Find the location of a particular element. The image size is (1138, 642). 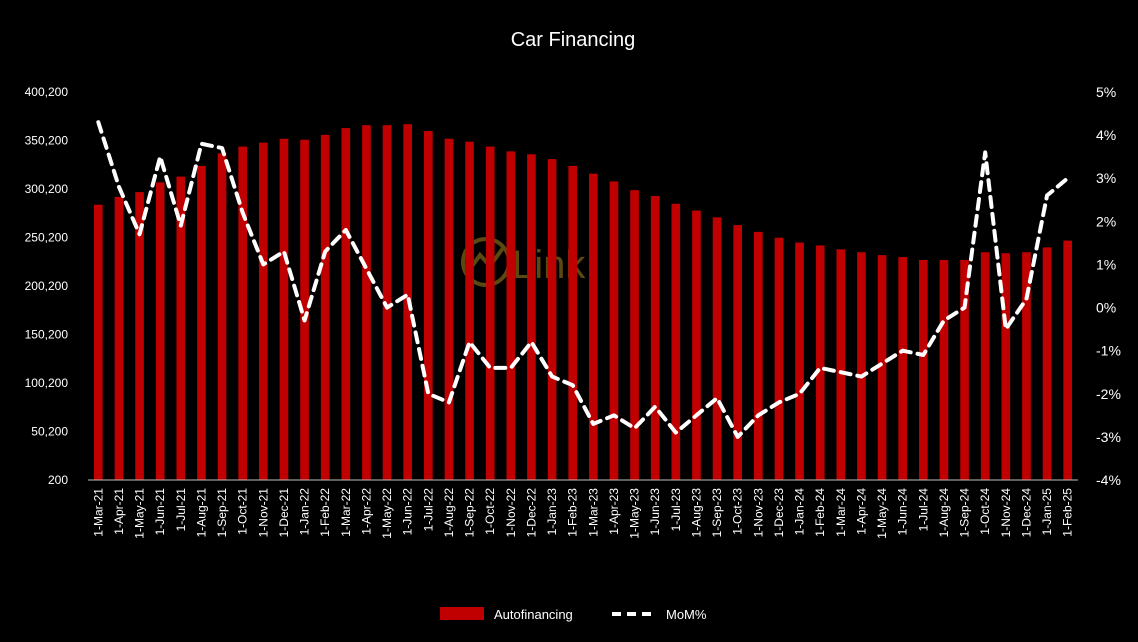

legend-label-mom: MoM% is located at coordinates (686, 614).